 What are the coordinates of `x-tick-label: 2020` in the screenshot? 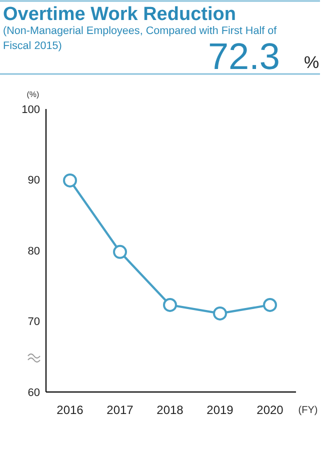 It's located at (270, 410).